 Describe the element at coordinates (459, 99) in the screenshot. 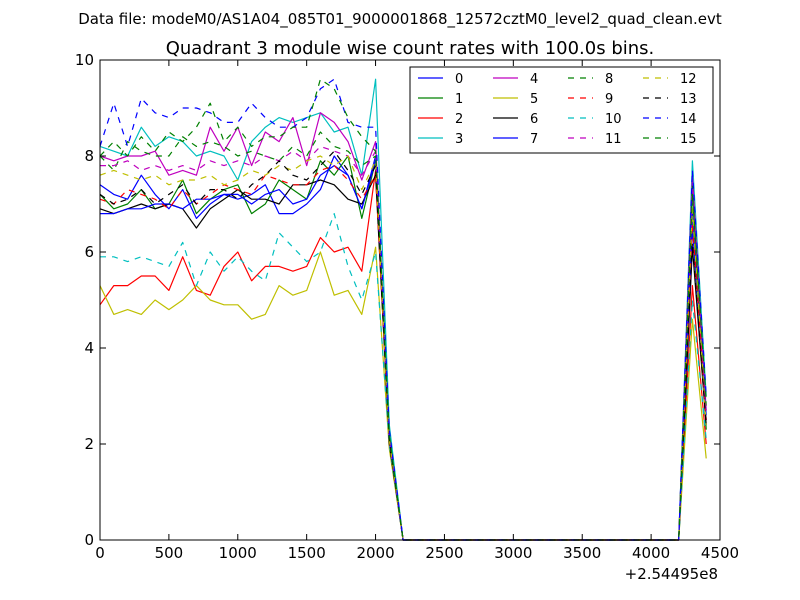

I see `legend-label: 1` at that location.